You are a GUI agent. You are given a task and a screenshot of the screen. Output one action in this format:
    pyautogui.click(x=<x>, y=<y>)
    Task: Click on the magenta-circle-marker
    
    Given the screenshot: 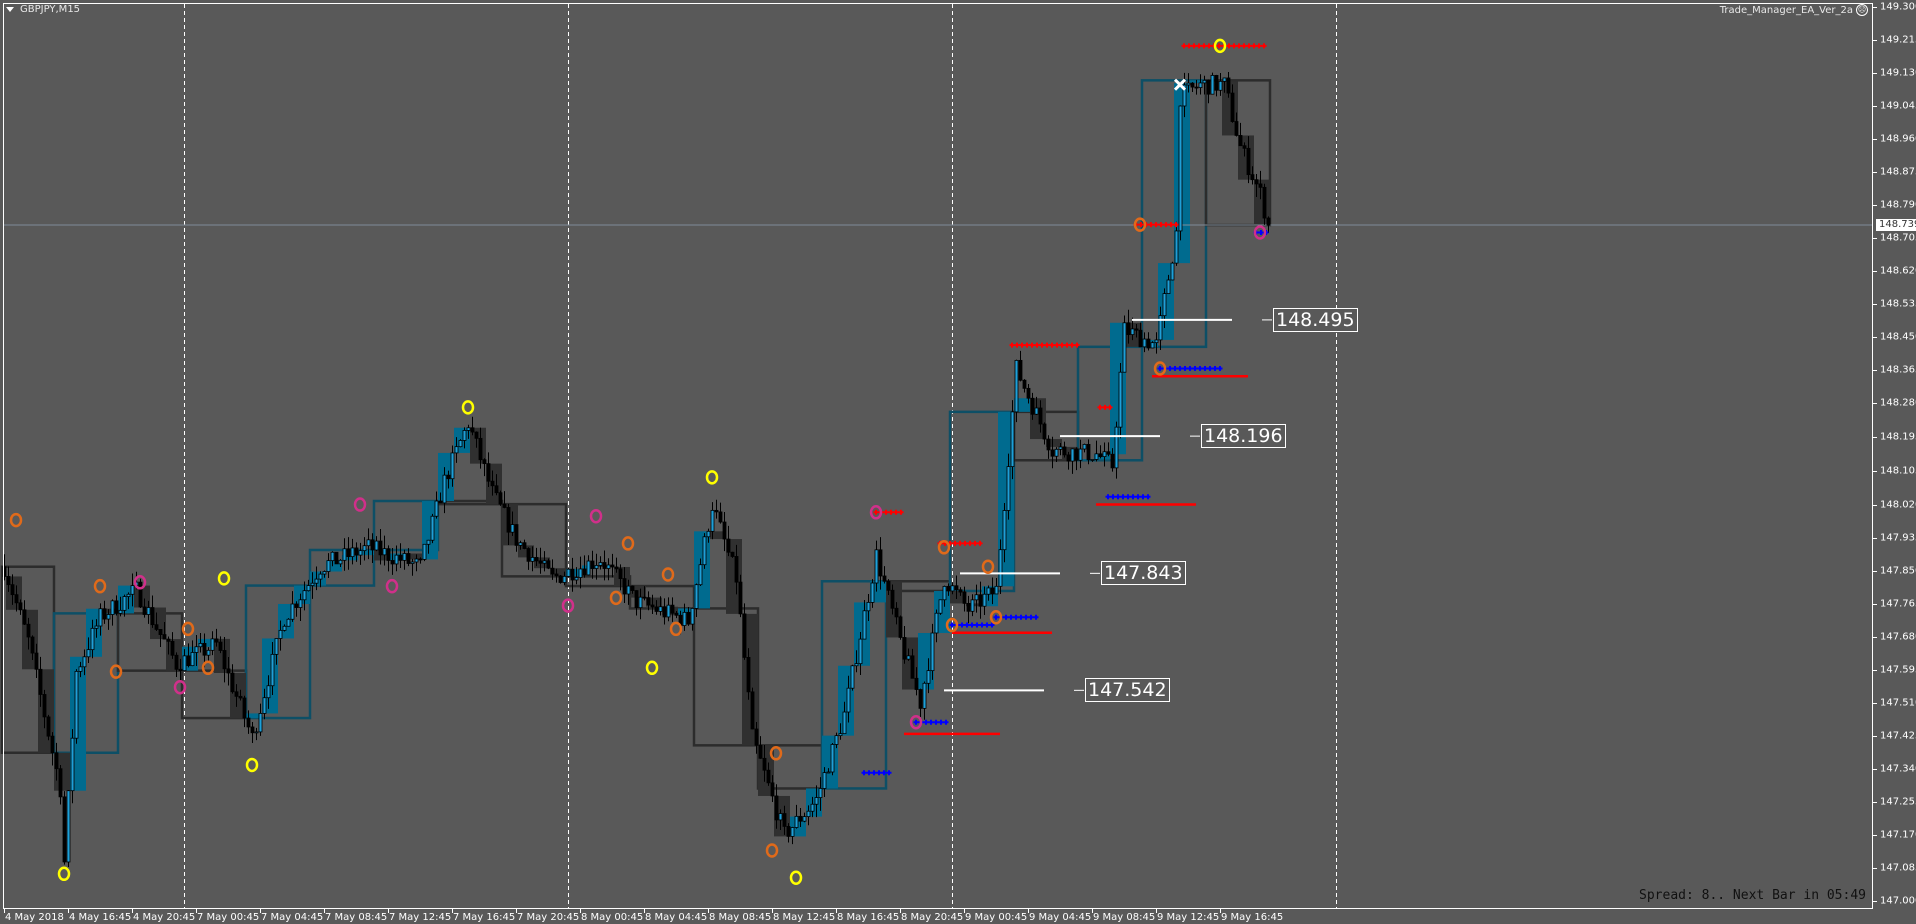 What is the action you would take?
    pyautogui.click(x=1260, y=232)
    